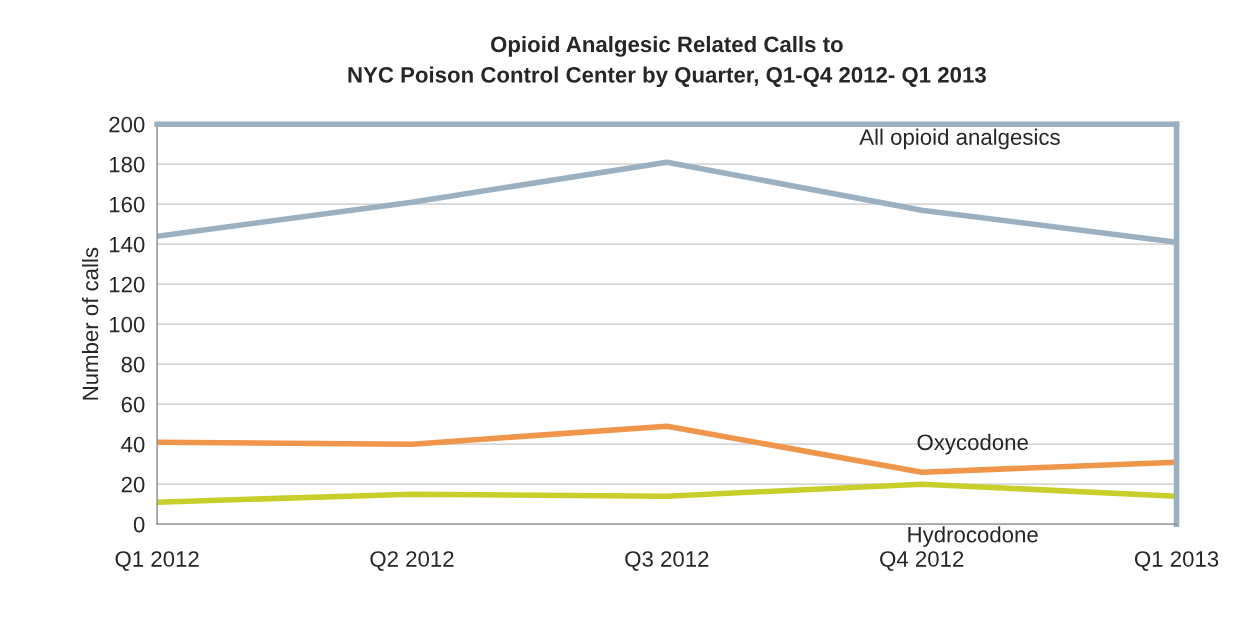 This screenshot has width=1257, height=624. I want to click on y-tick-label: 180, so click(127, 164).